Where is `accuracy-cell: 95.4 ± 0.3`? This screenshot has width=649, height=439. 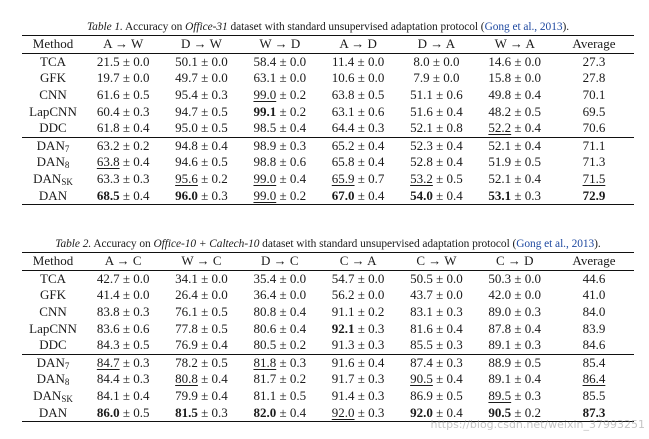
accuracy-cell: 95.4 ± 0.3 is located at coordinates (201, 95).